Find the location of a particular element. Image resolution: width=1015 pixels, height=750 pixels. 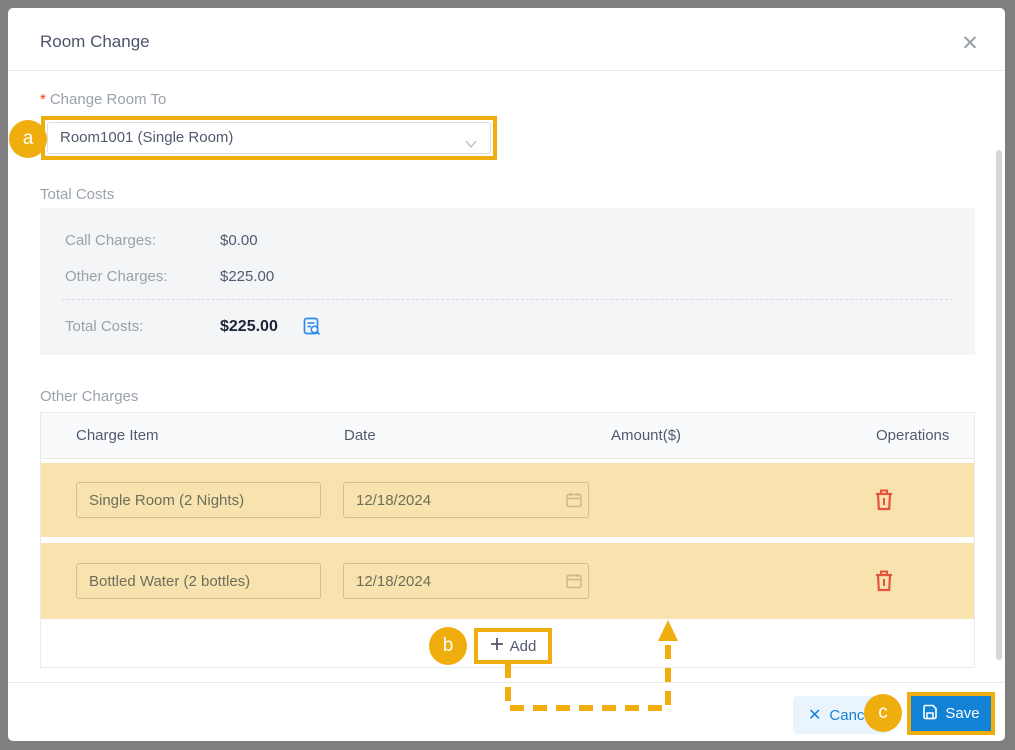

annotation-badge-c: c is located at coordinates (883, 713).